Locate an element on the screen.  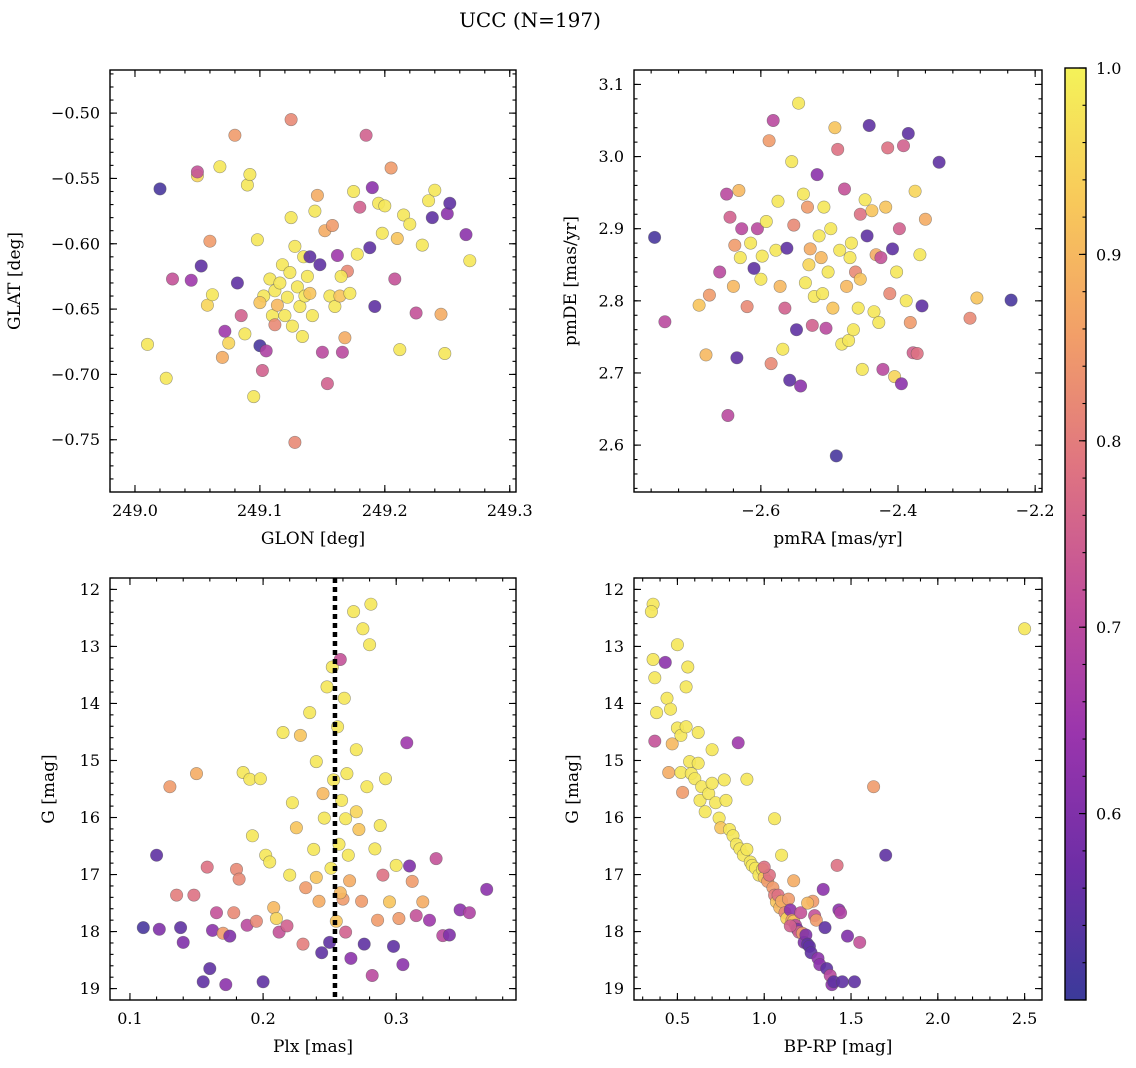
axes-frame is located at coordinates (313, 281).